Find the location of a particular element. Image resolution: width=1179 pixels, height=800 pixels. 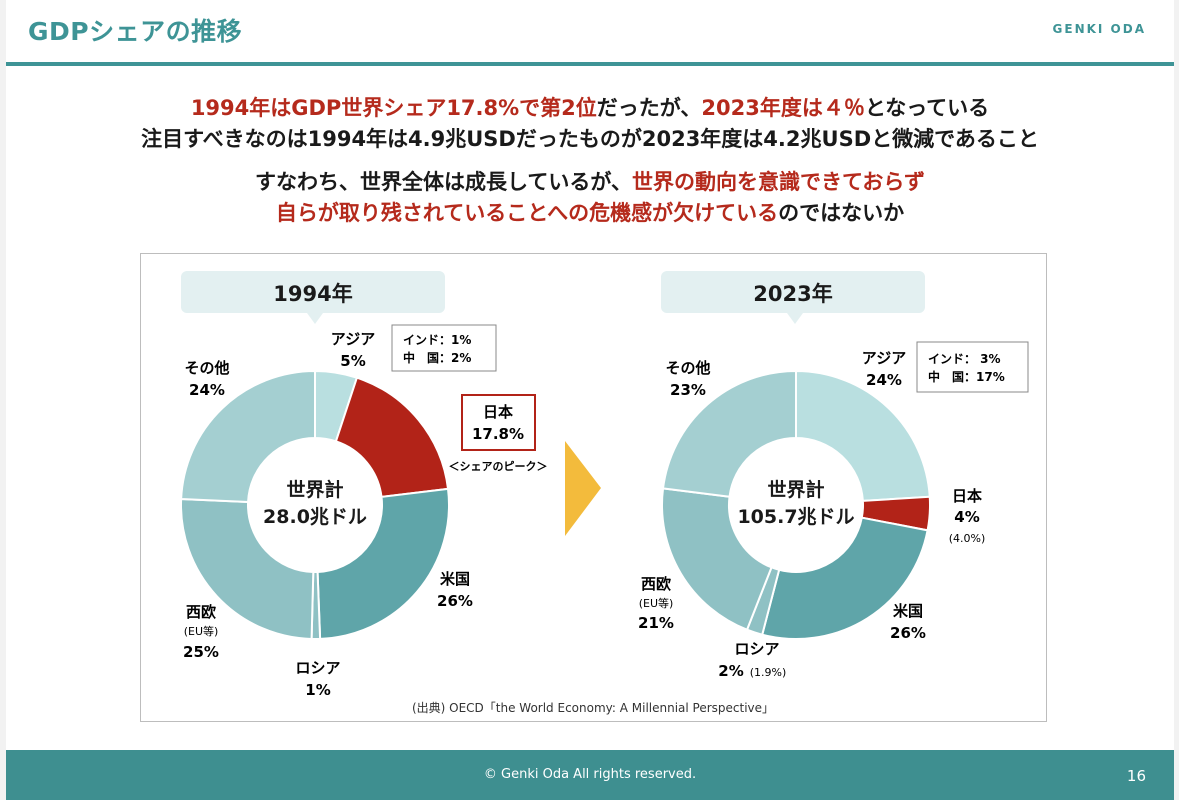

asia-breakdown-1994-india: インド：1% is located at coordinates (437, 340).